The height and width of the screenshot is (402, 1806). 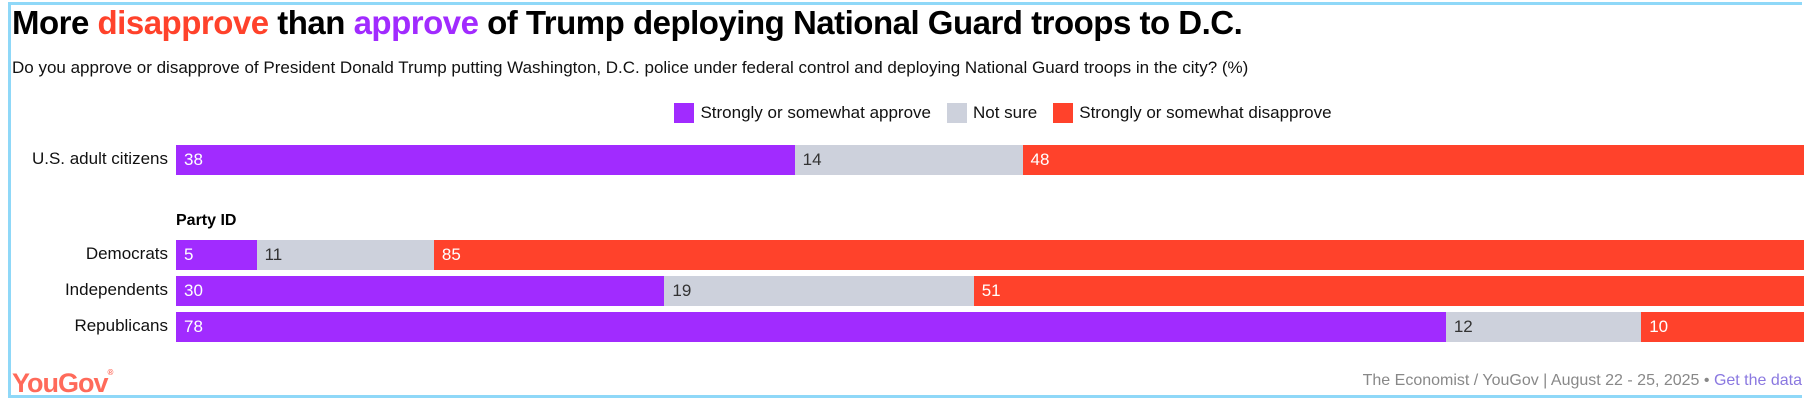 What do you see at coordinates (420, 291) in the screenshot?
I see `bar-segment-approve: 30` at bounding box center [420, 291].